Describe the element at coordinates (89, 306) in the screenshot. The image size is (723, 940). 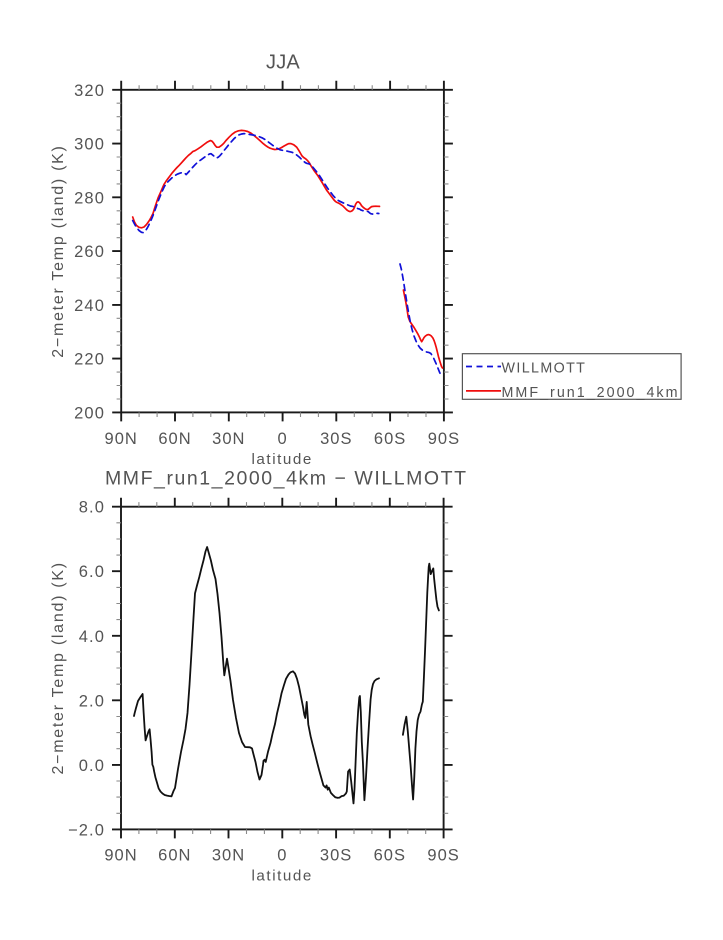
I see `svg-text: 240` at that location.